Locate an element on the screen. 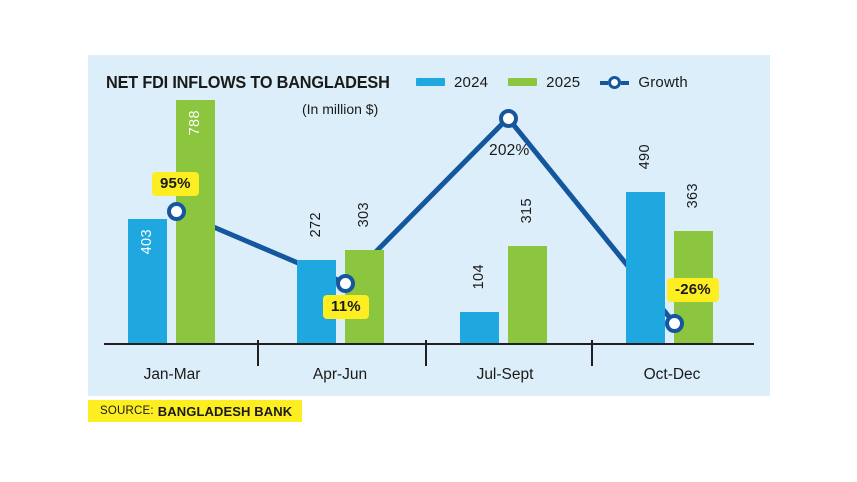 The height and width of the screenshot is (482, 857). x-axis-label: Apr-Jun is located at coordinates (340, 374).